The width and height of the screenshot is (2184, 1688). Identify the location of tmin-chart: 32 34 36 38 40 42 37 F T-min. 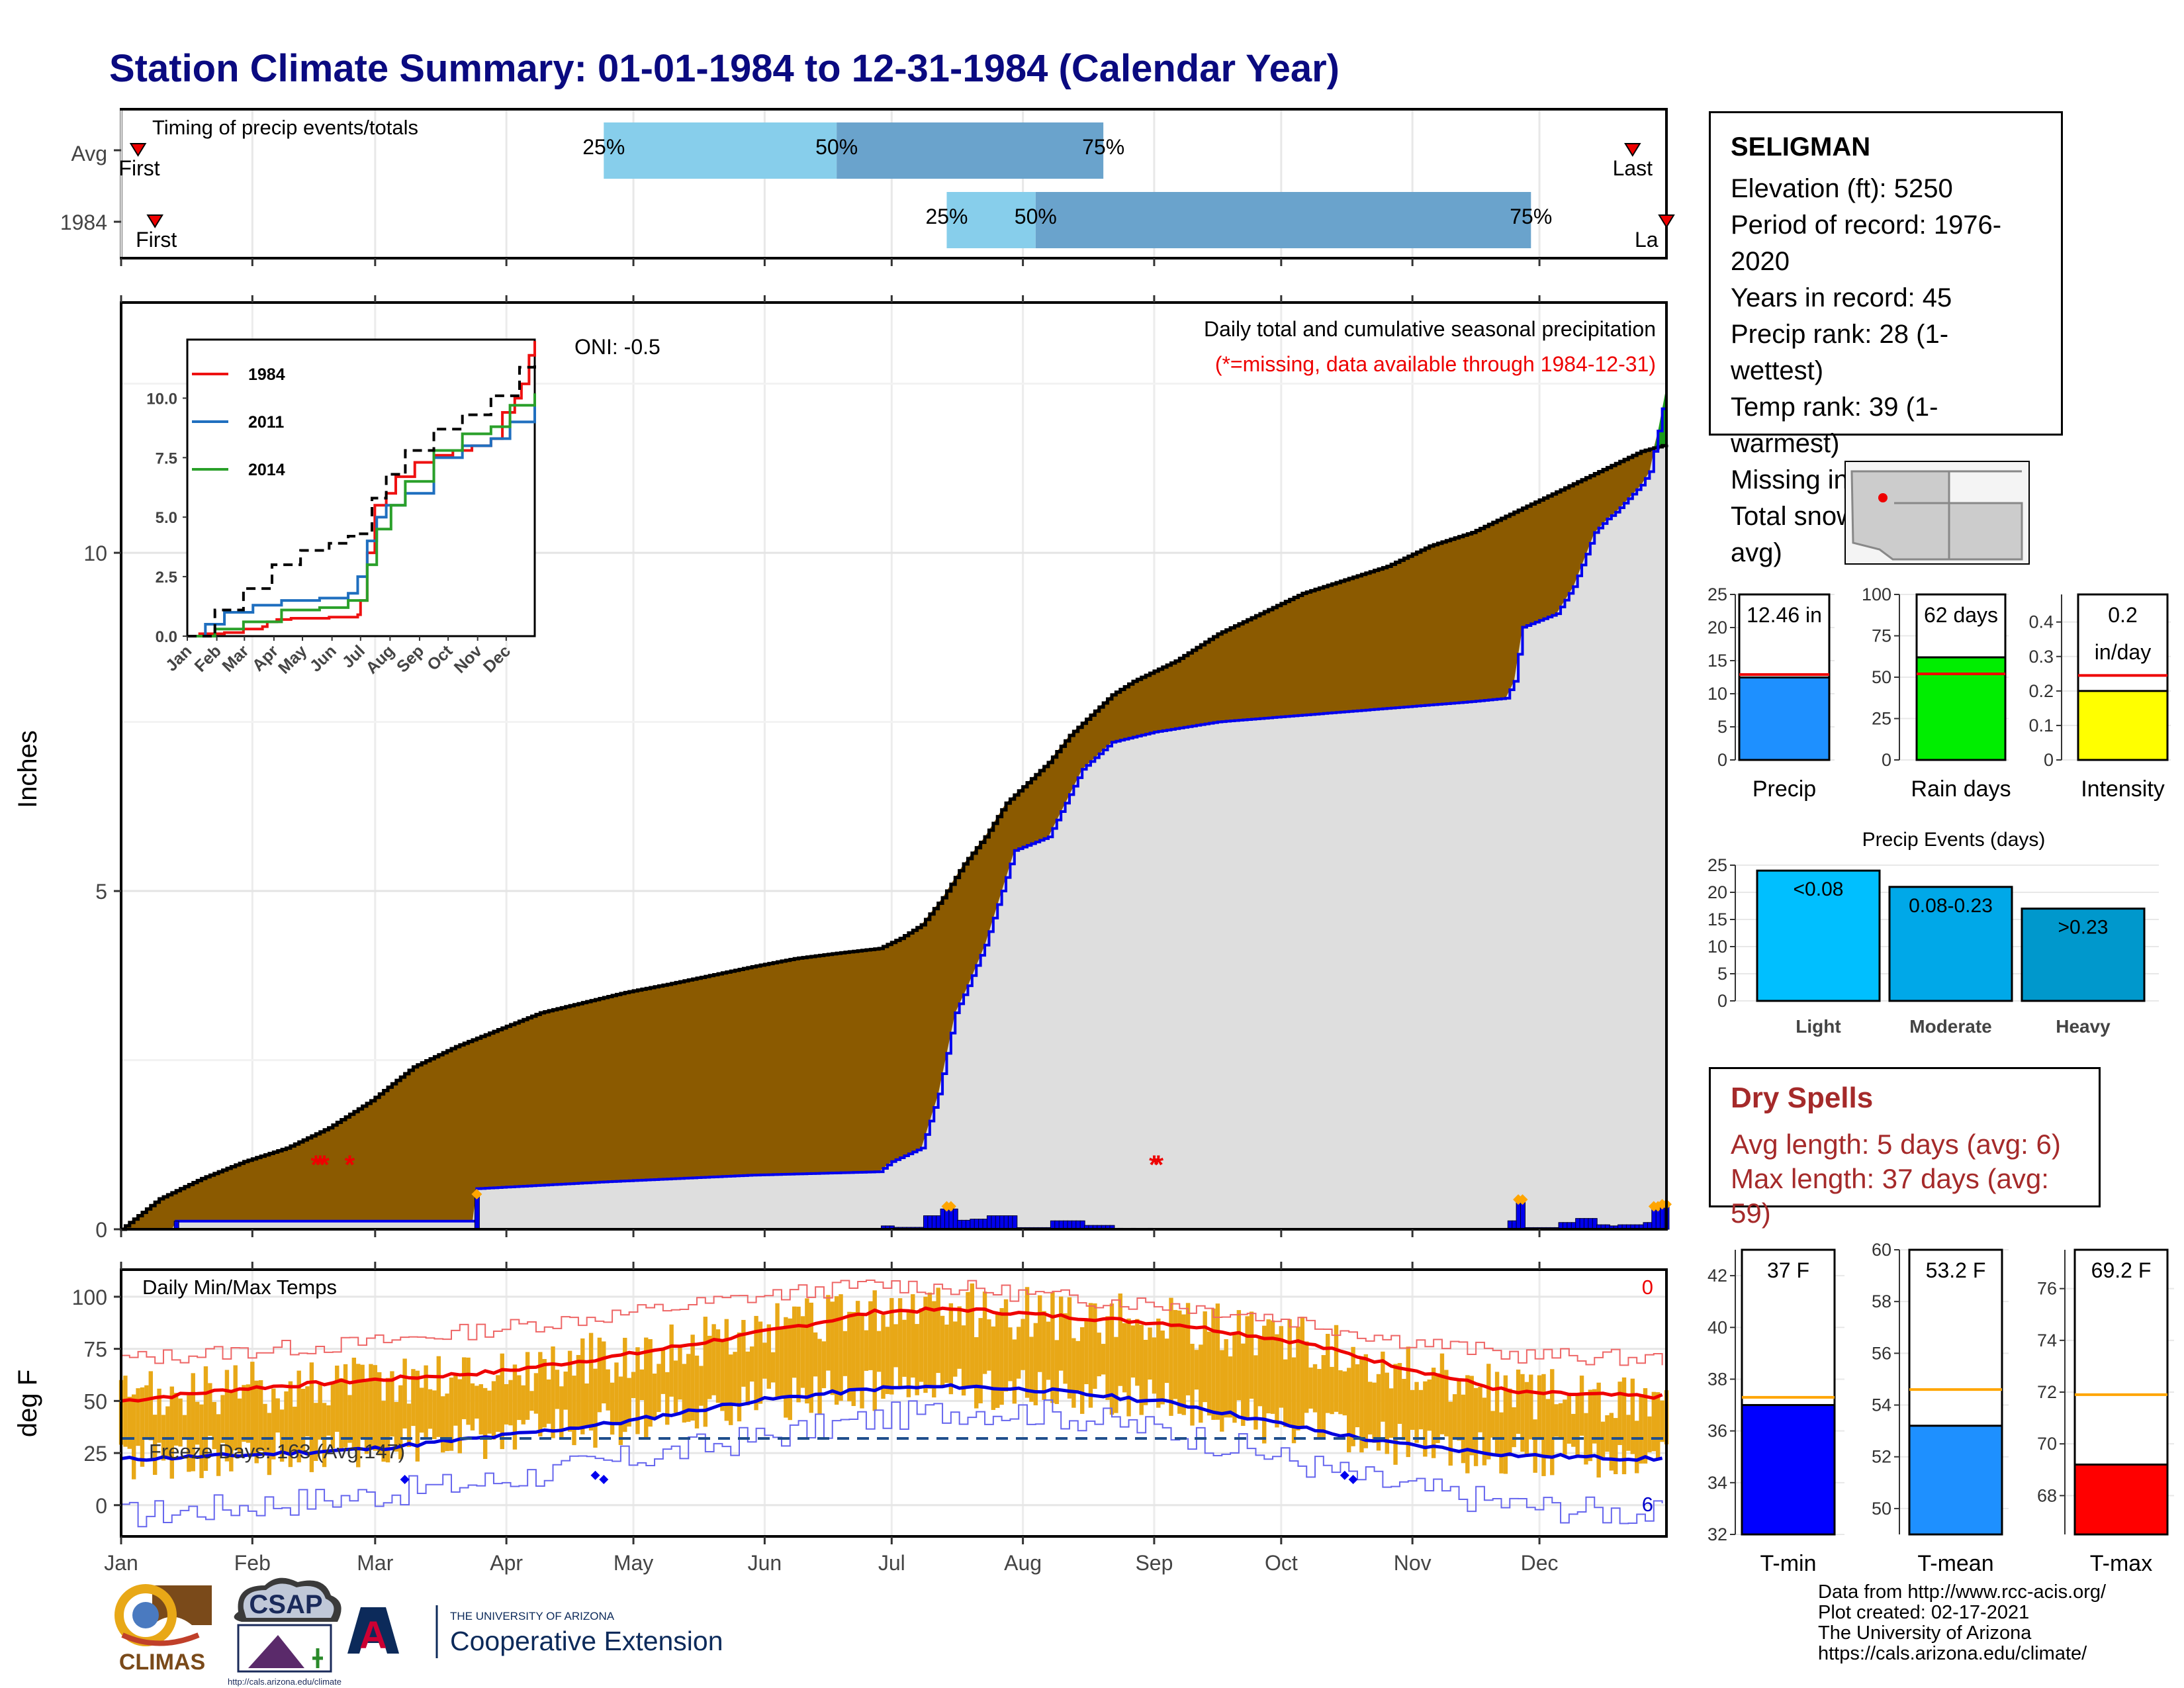
(1775, 1412).